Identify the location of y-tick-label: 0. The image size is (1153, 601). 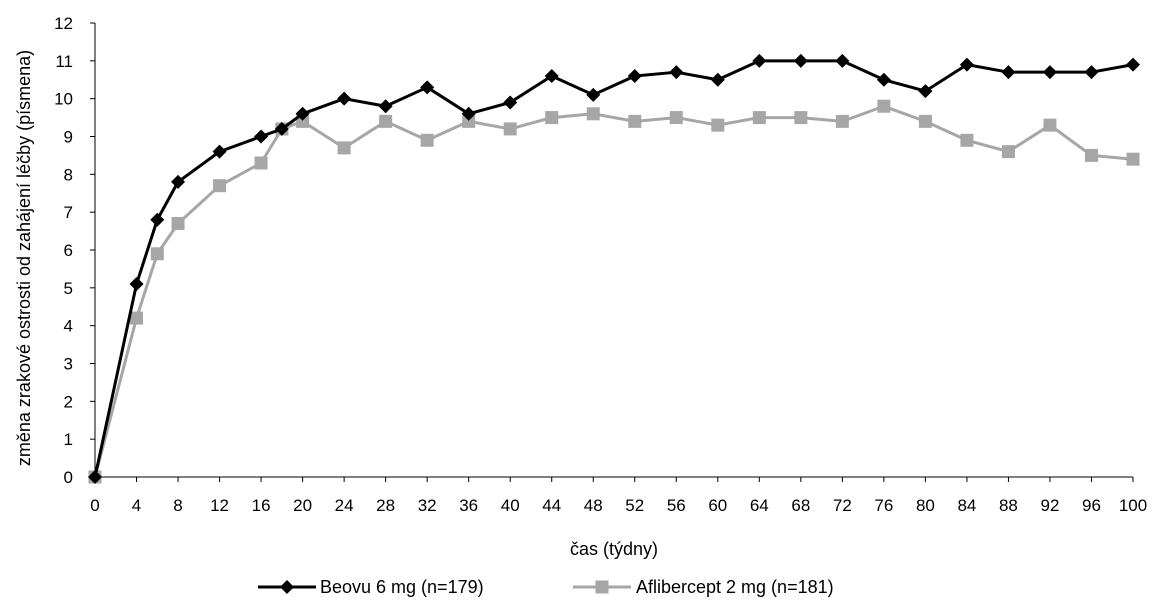
(68, 477).